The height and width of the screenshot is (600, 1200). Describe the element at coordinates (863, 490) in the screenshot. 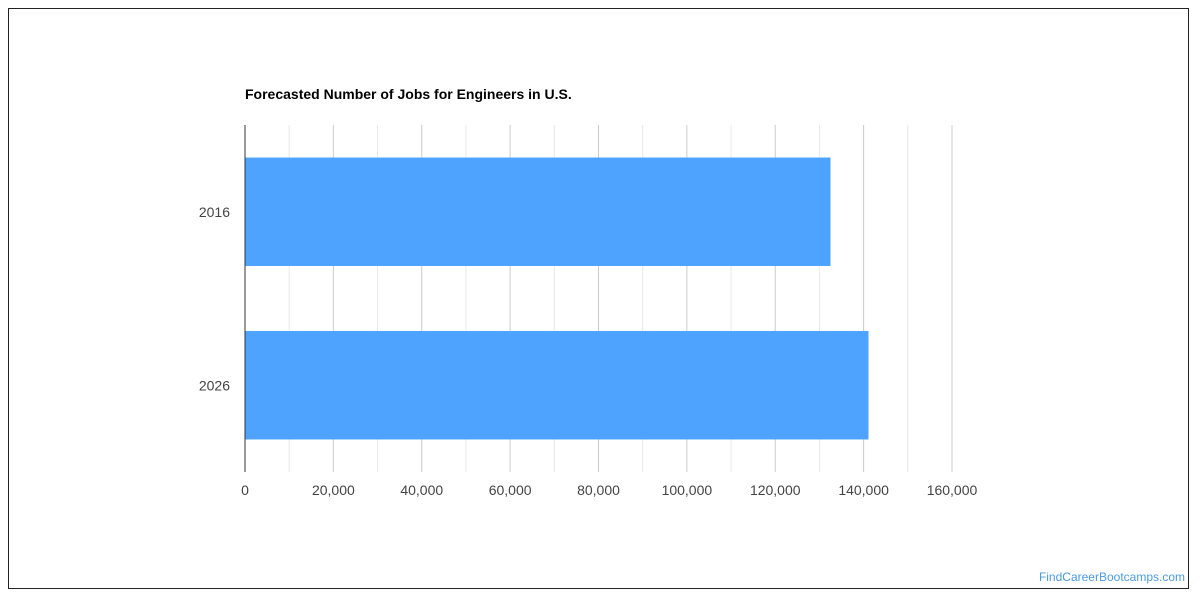

I see `x-tick-label: 140,000` at that location.